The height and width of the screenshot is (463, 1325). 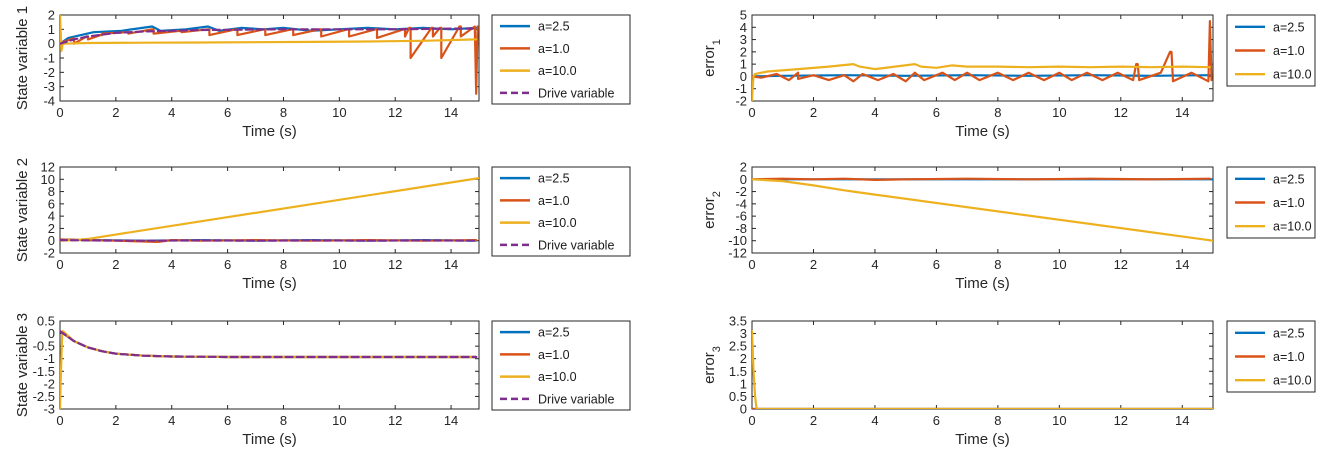 What do you see at coordinates (982, 76) in the screenshot?
I see `series-line-a=2.5` at bounding box center [982, 76].